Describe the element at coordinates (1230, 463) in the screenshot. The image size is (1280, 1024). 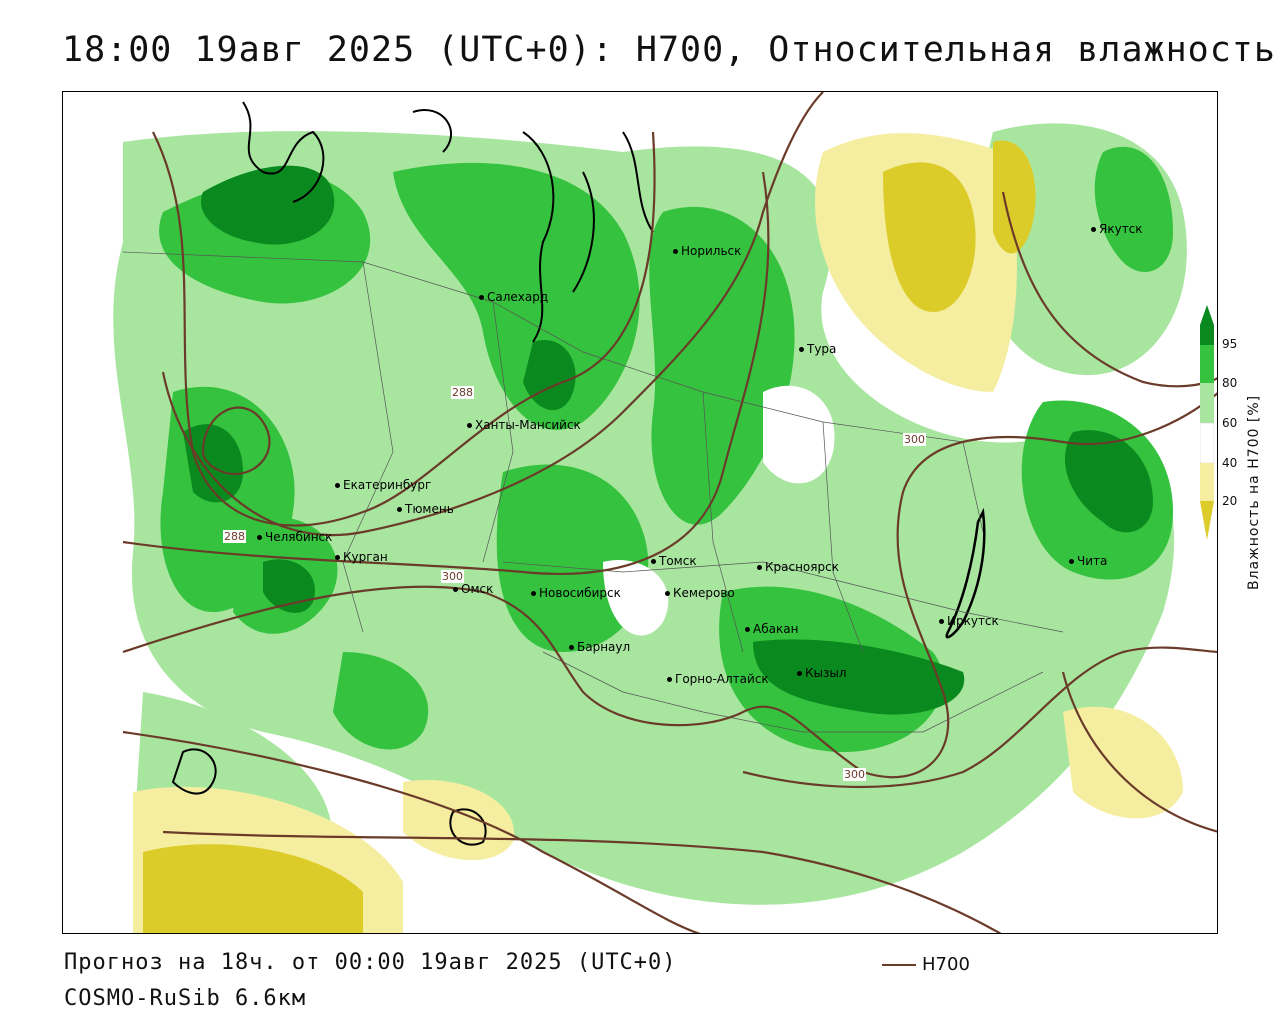
I see `colorbar-tick: 40` at that location.